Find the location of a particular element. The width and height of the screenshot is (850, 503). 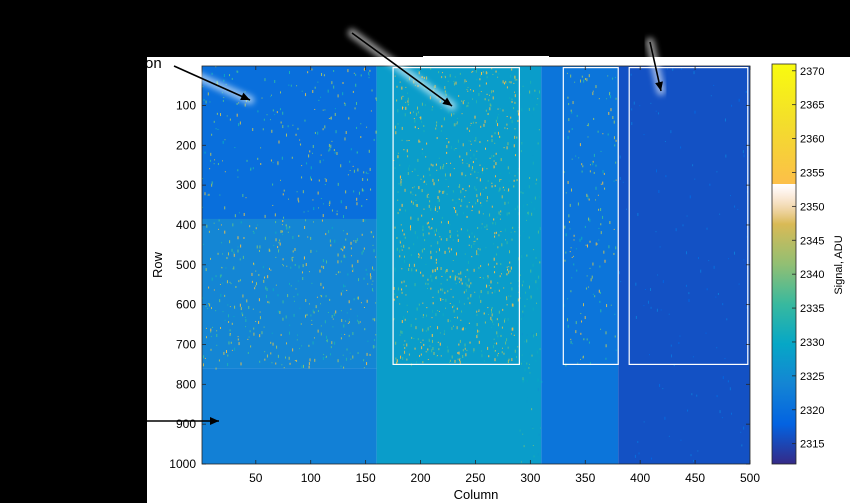

y-tick-label: 200 is located at coordinates (186, 145).